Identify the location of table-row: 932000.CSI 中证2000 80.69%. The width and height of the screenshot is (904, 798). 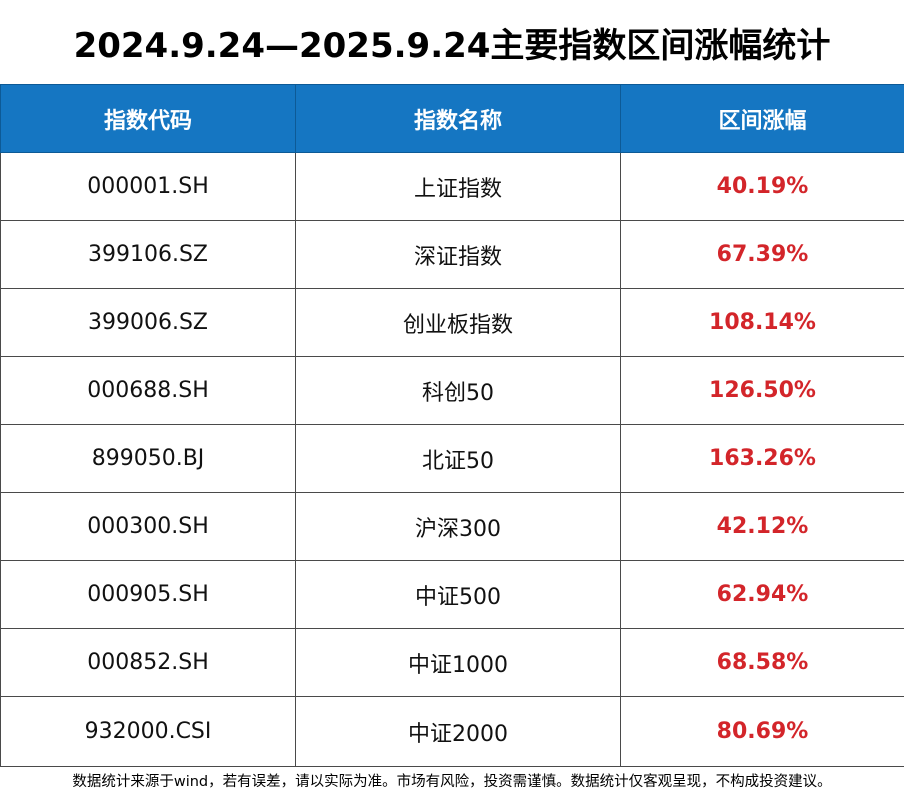
(452, 731).